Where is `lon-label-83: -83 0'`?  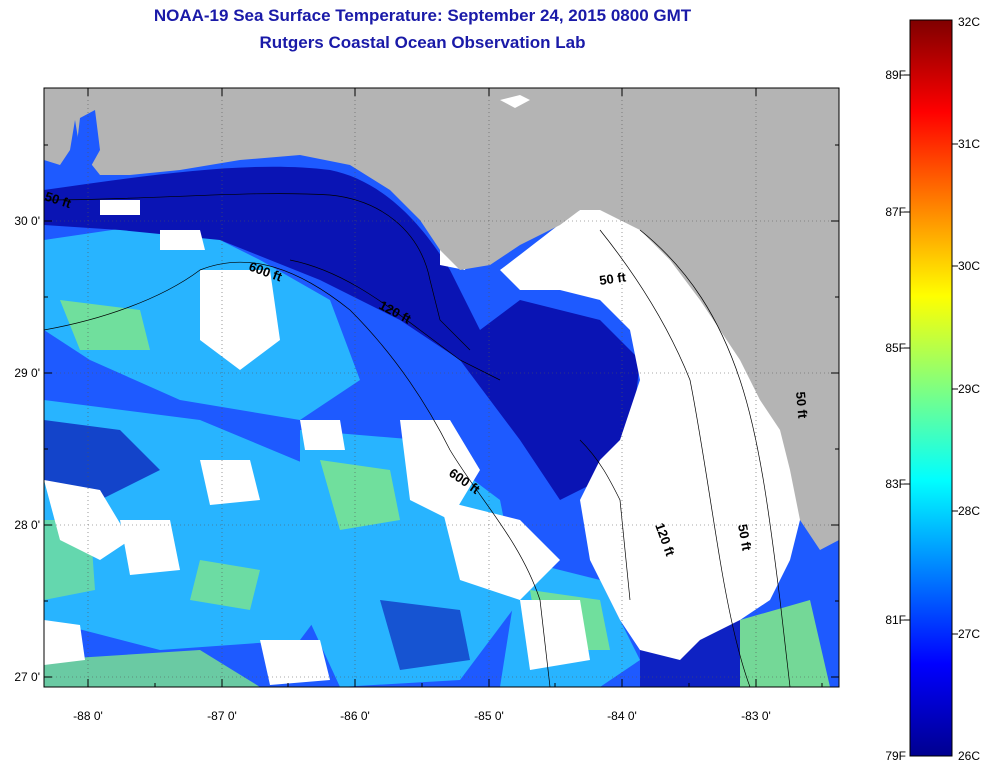 lon-label-83: -83 0' is located at coordinates (756, 716).